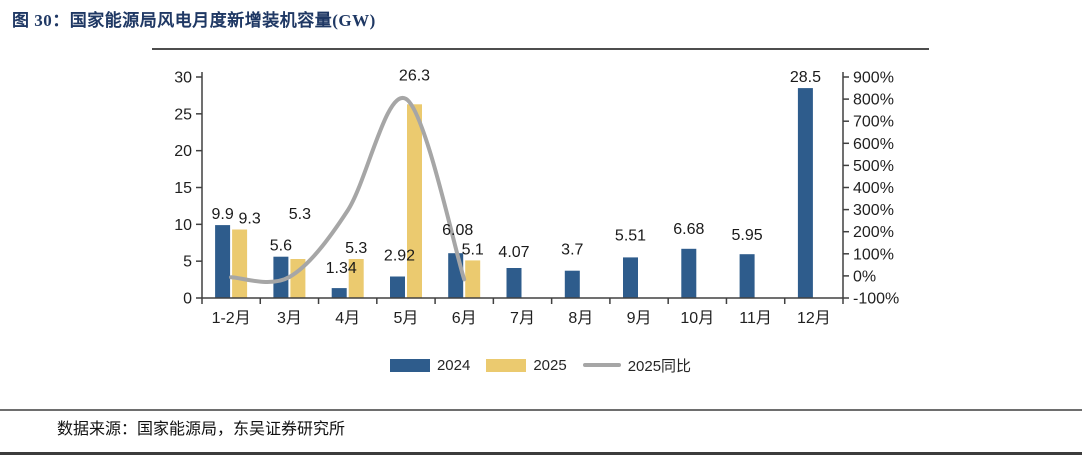  What do you see at coordinates (397, 287) in the screenshot?
I see `bar-2024-5月` at bounding box center [397, 287].